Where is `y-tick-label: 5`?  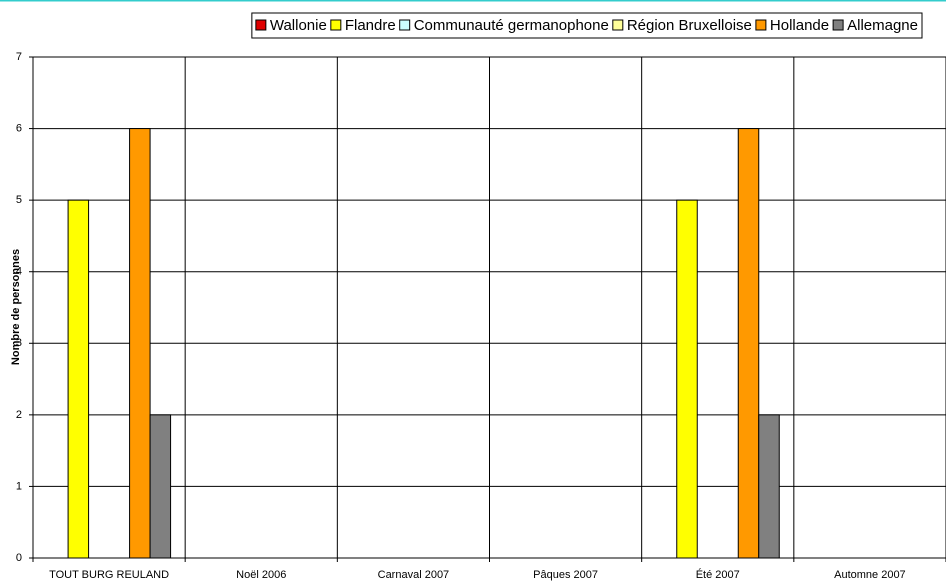 y-tick-label: 5 is located at coordinates (19, 200).